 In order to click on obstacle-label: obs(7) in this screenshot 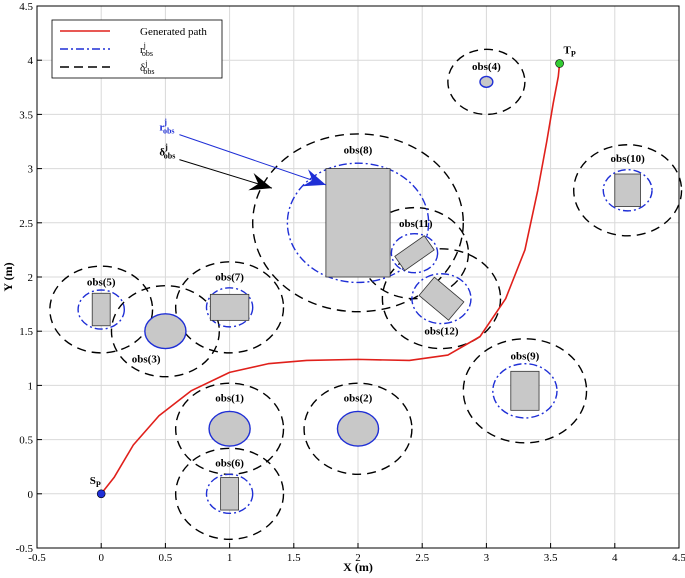, I will do `click(229, 277)`.